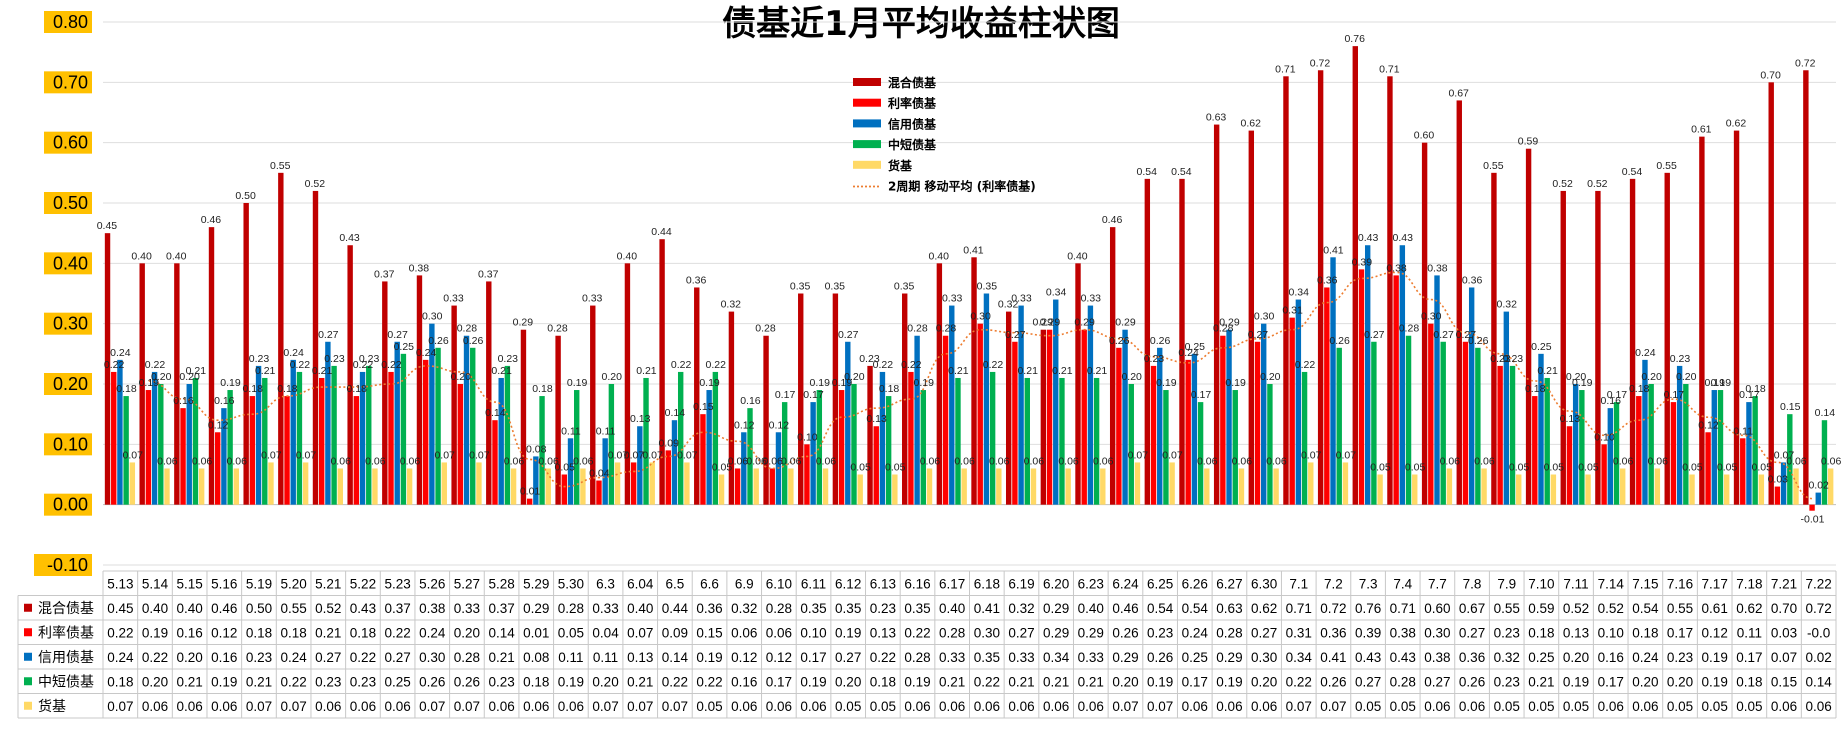 The height and width of the screenshot is (733, 1843). Describe the element at coordinates (1437, 268) in the screenshot. I see `data-label: 0.38` at that location.